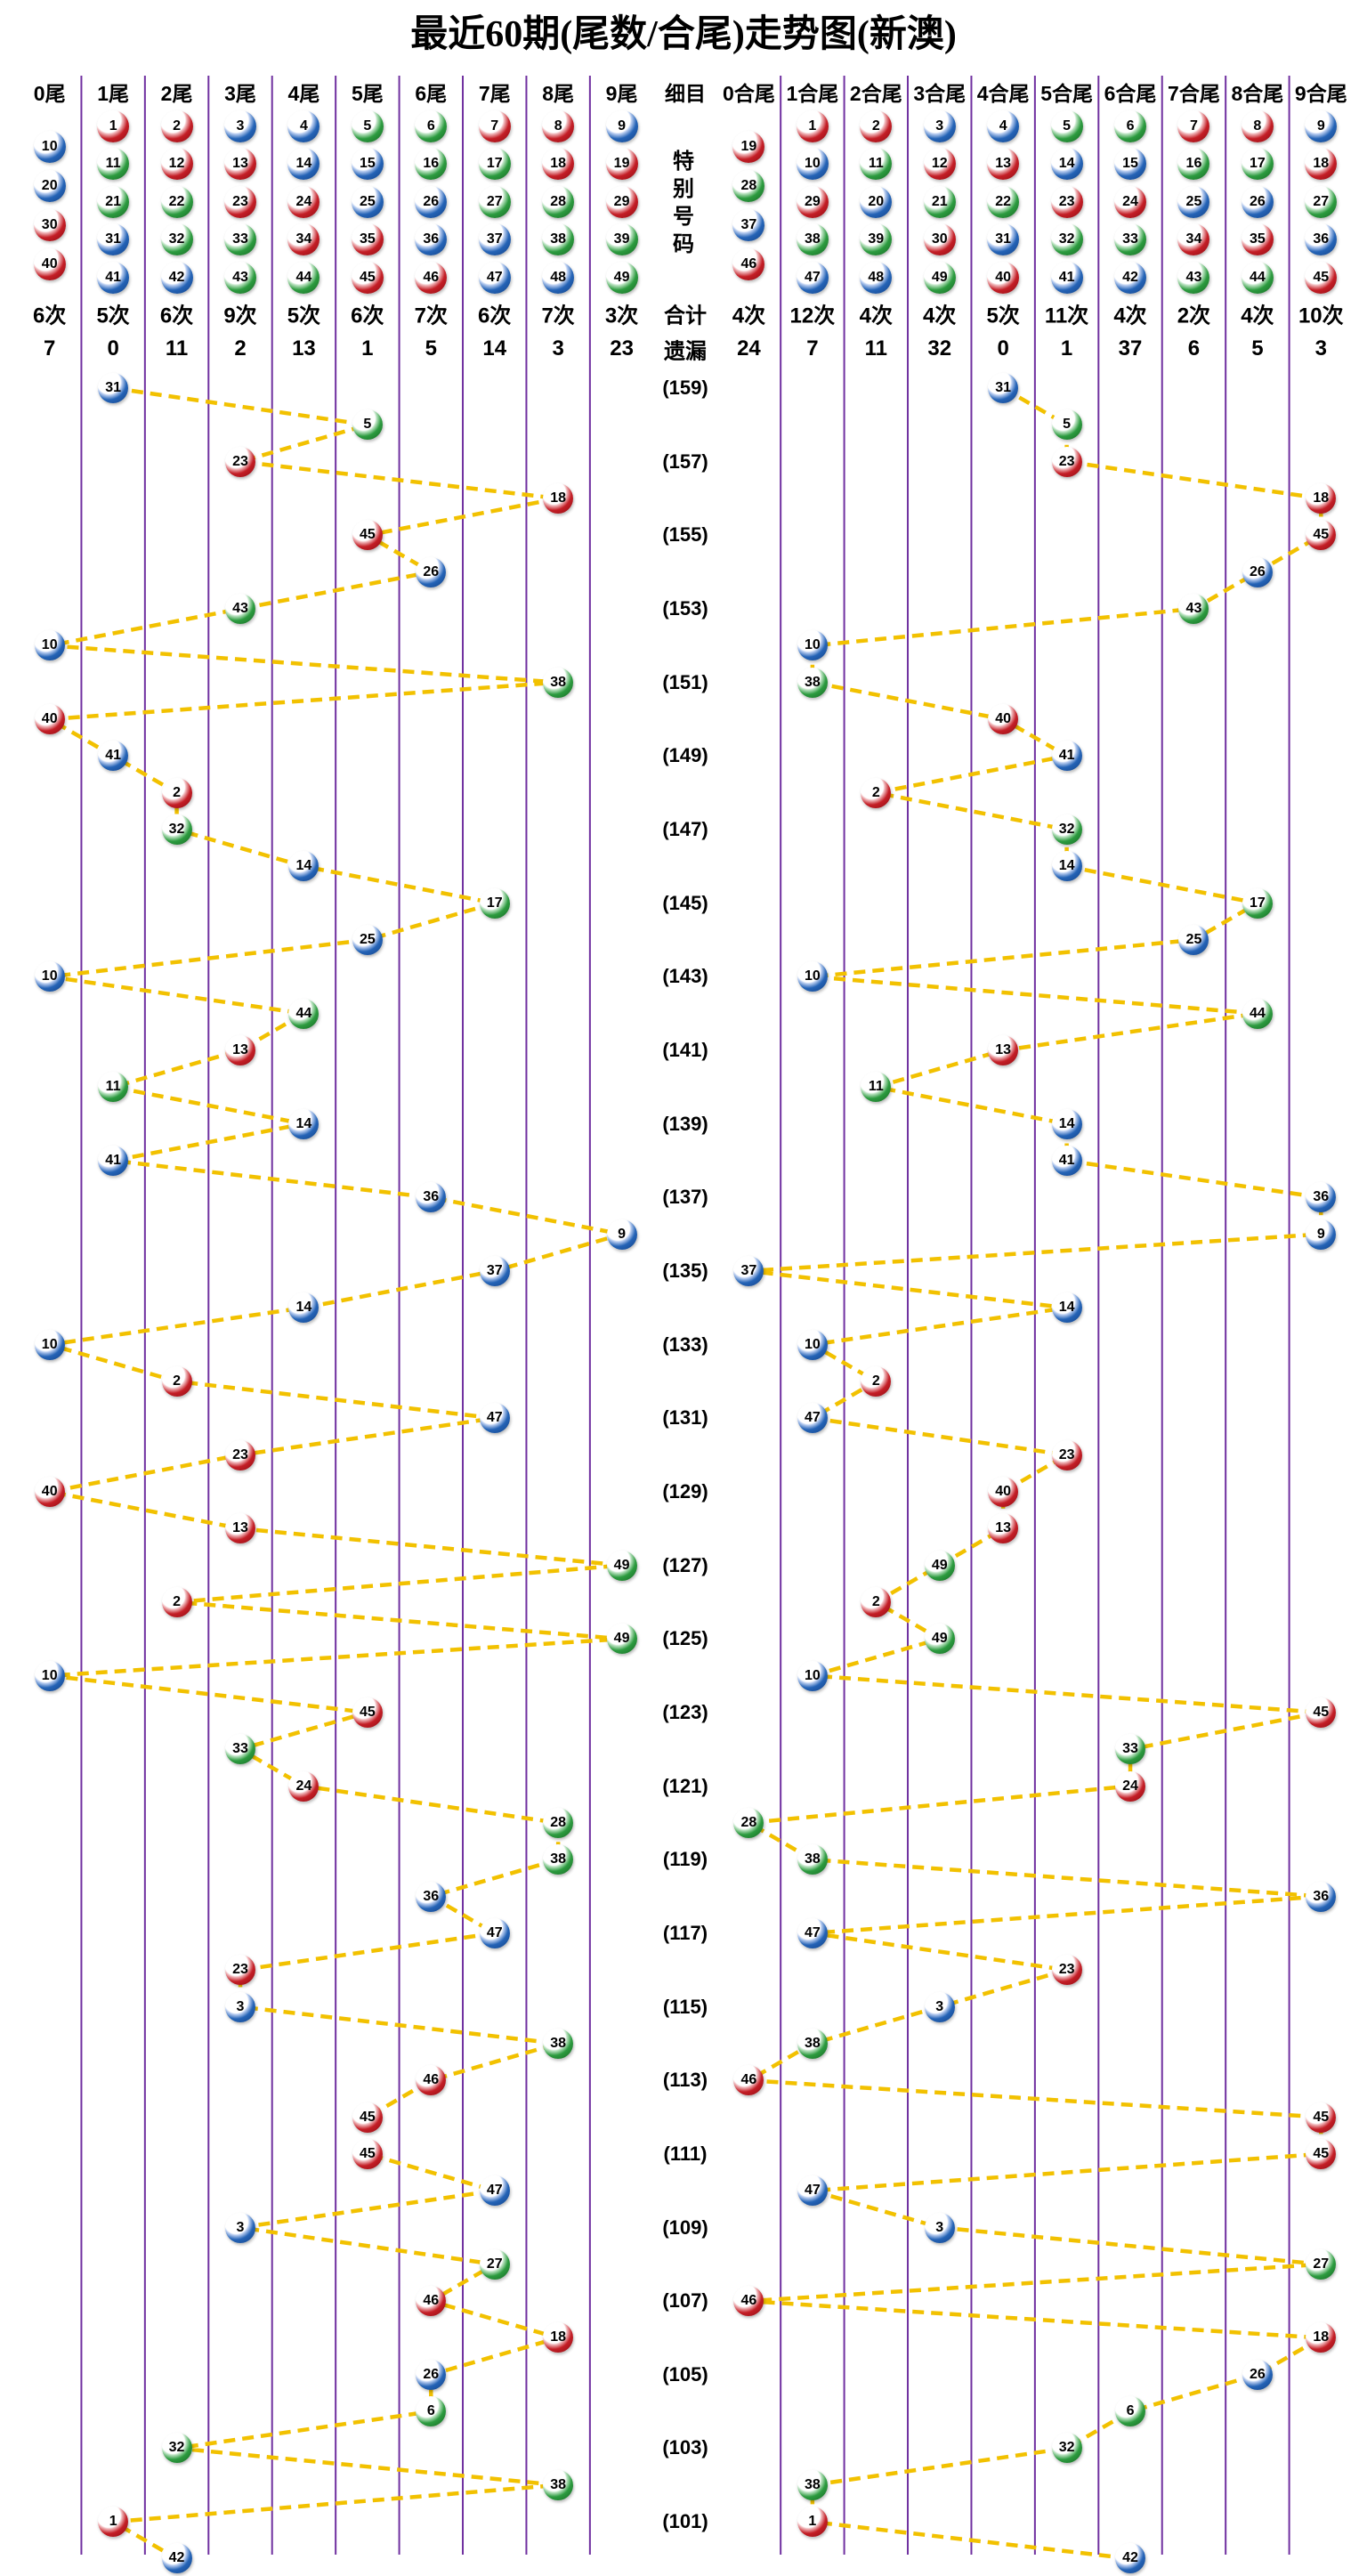 Image resolution: width=1367 pixels, height=2576 pixels. What do you see at coordinates (621, 126) in the screenshot?
I see `header-ball: 9` at bounding box center [621, 126].